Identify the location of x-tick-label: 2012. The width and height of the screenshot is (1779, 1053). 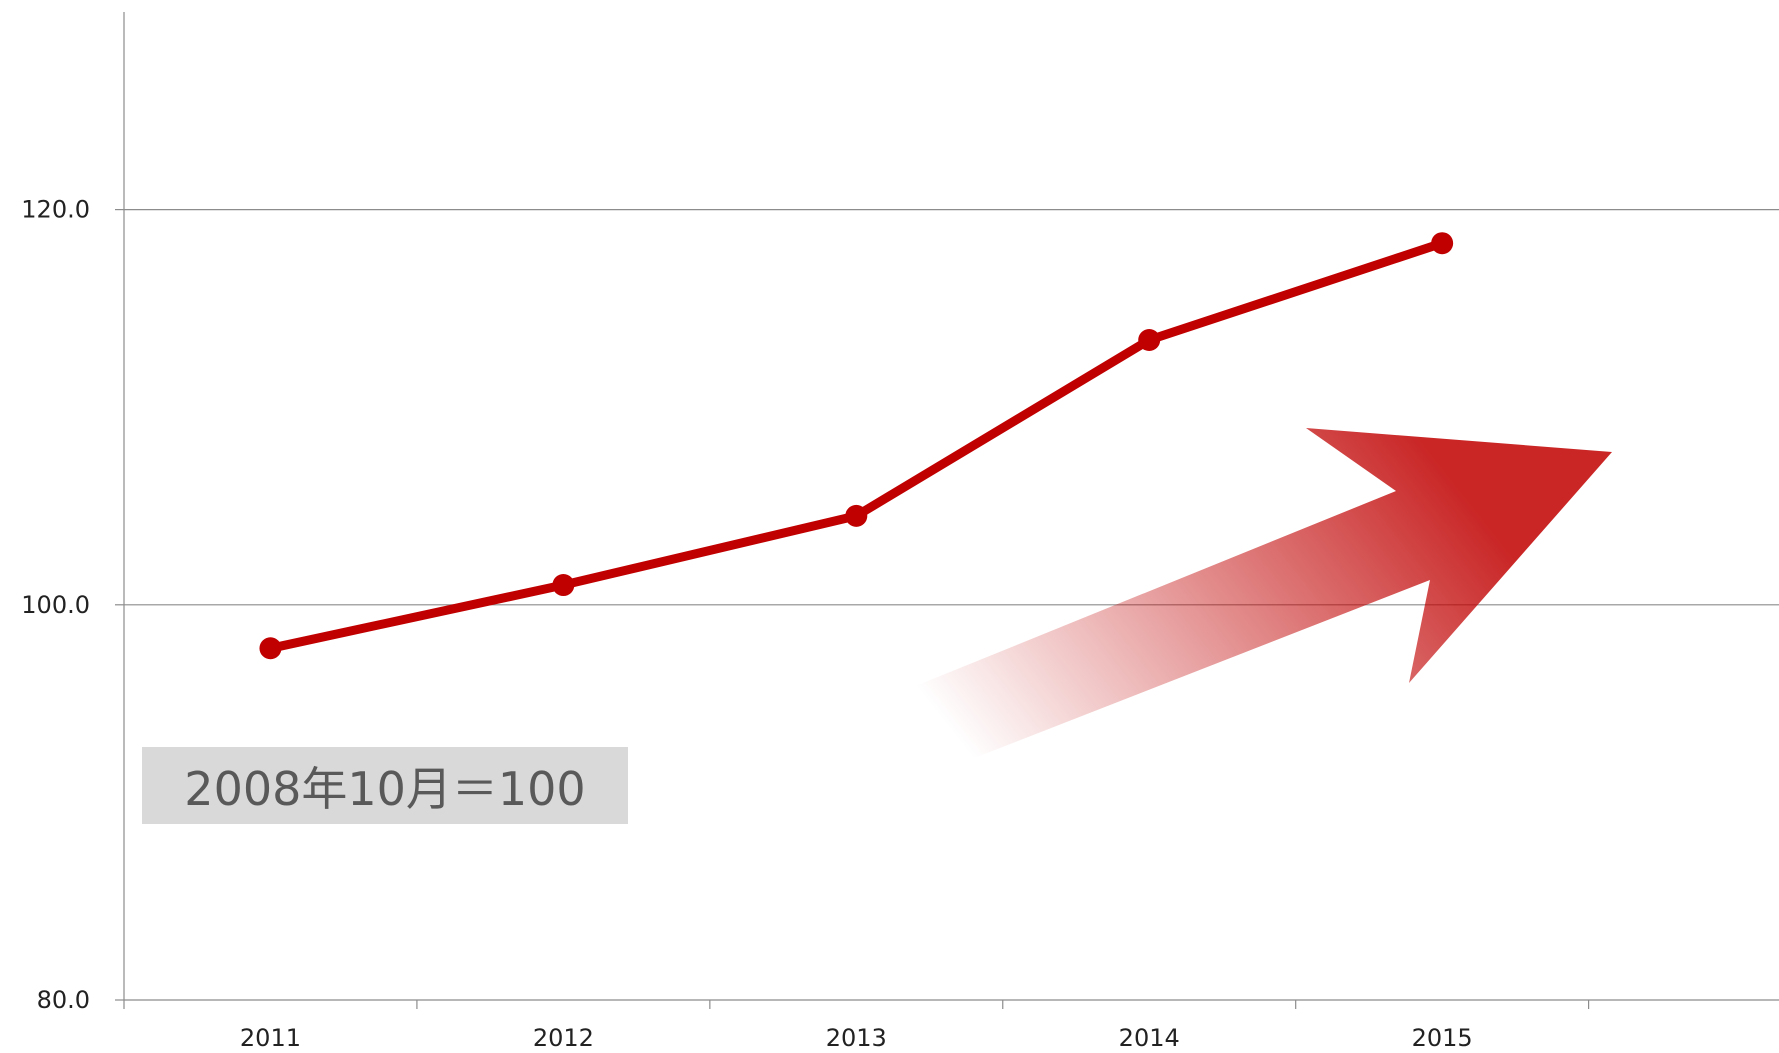
(563, 1038).